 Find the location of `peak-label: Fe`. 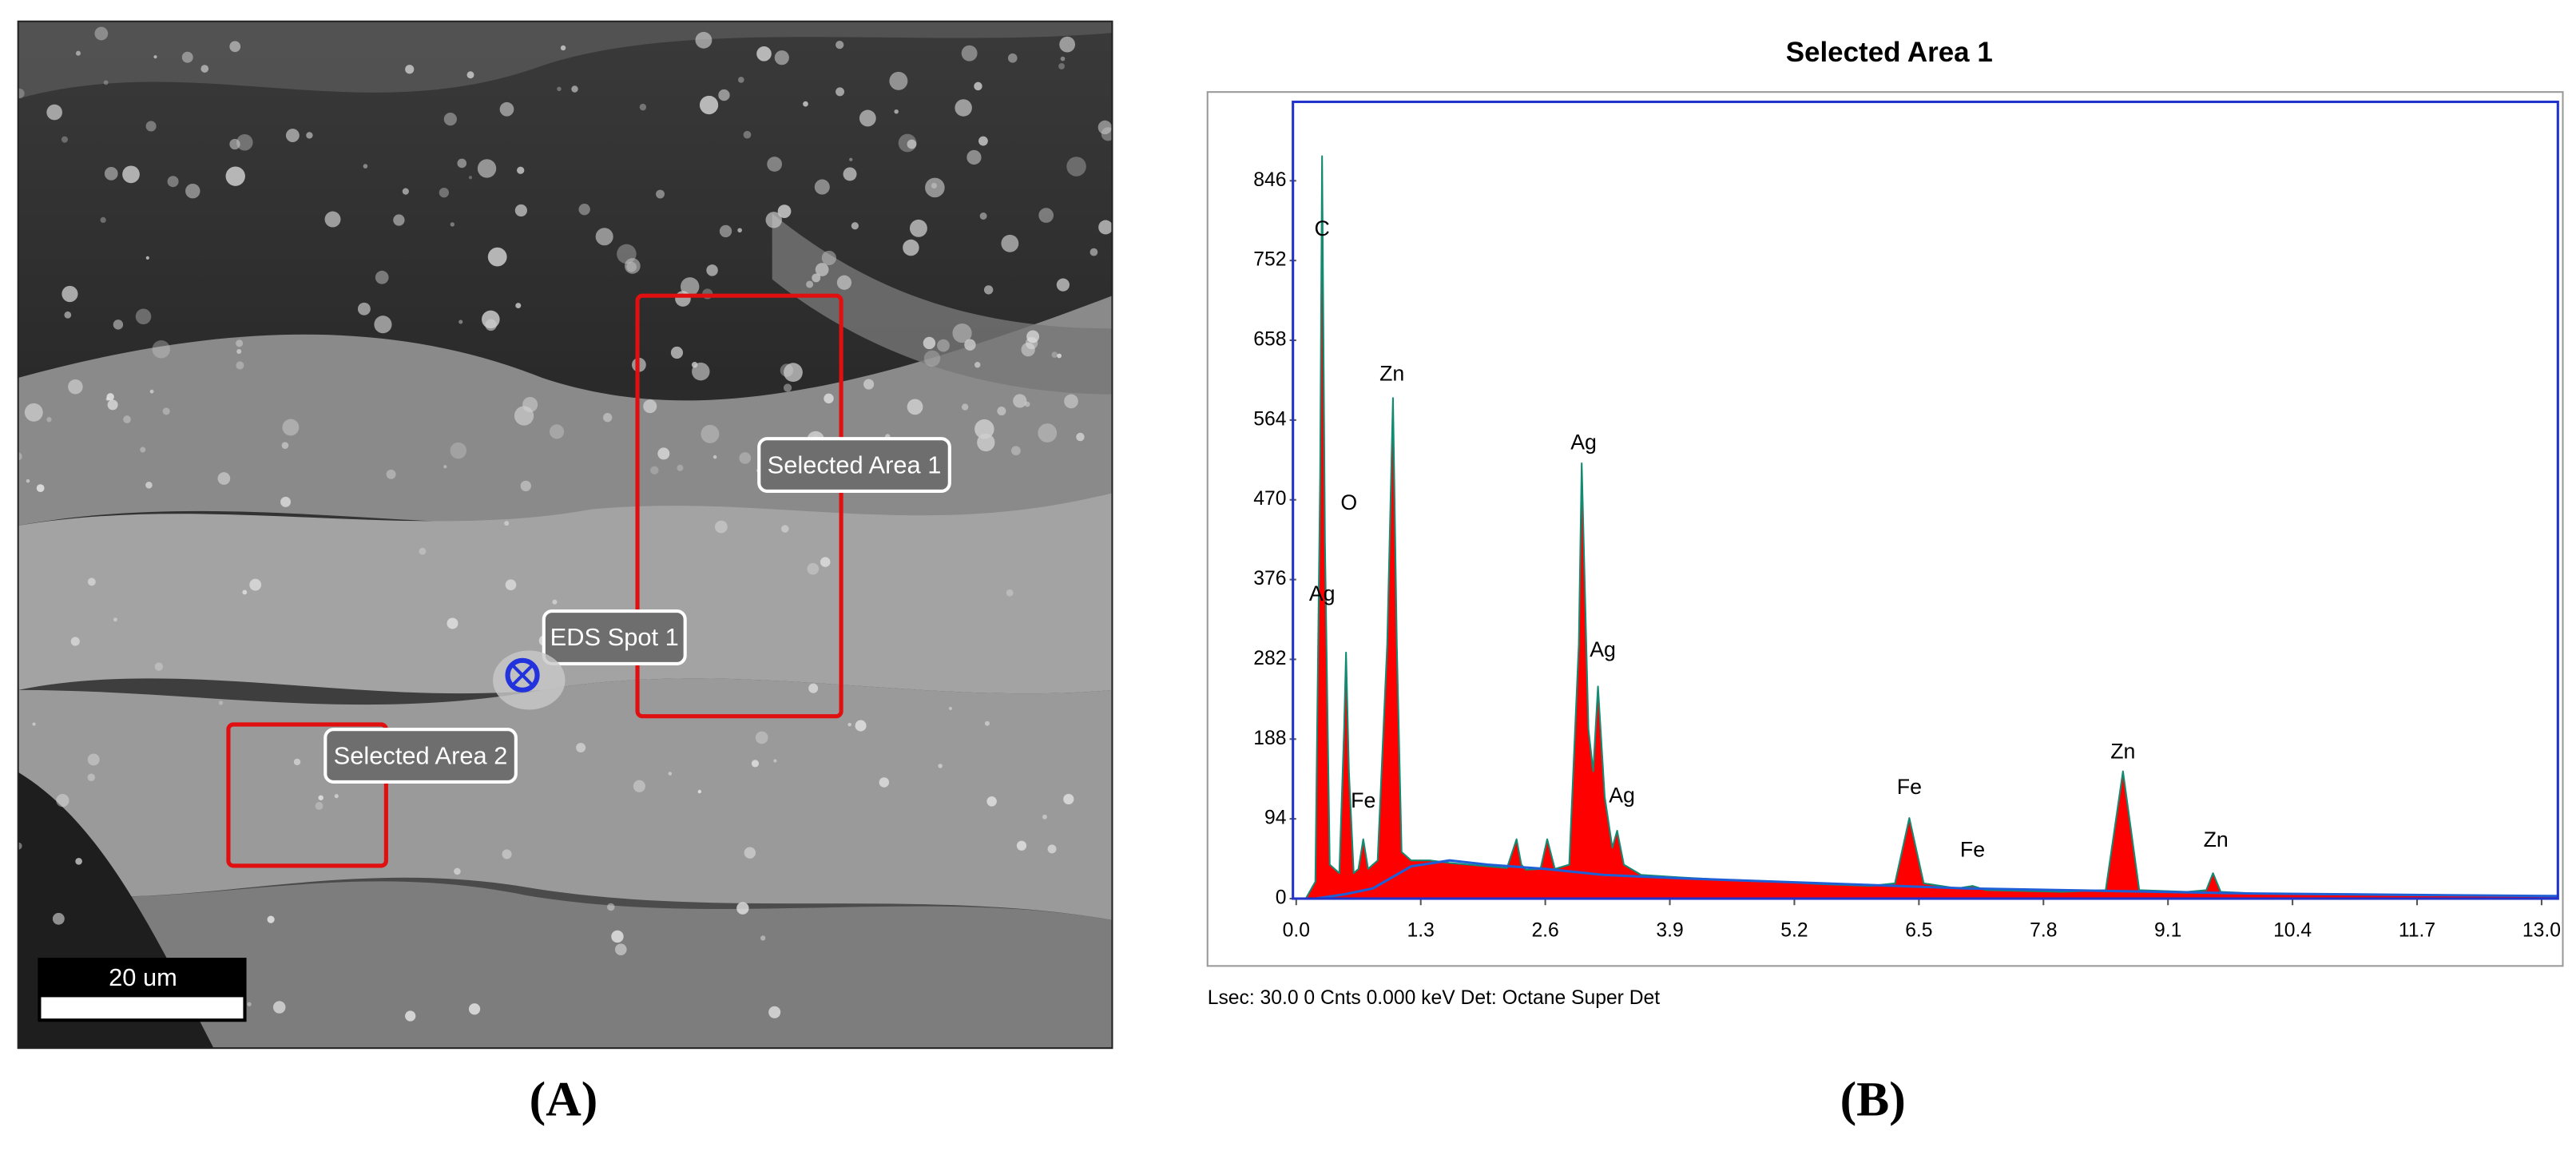

peak-label: Fe is located at coordinates (1363, 800).